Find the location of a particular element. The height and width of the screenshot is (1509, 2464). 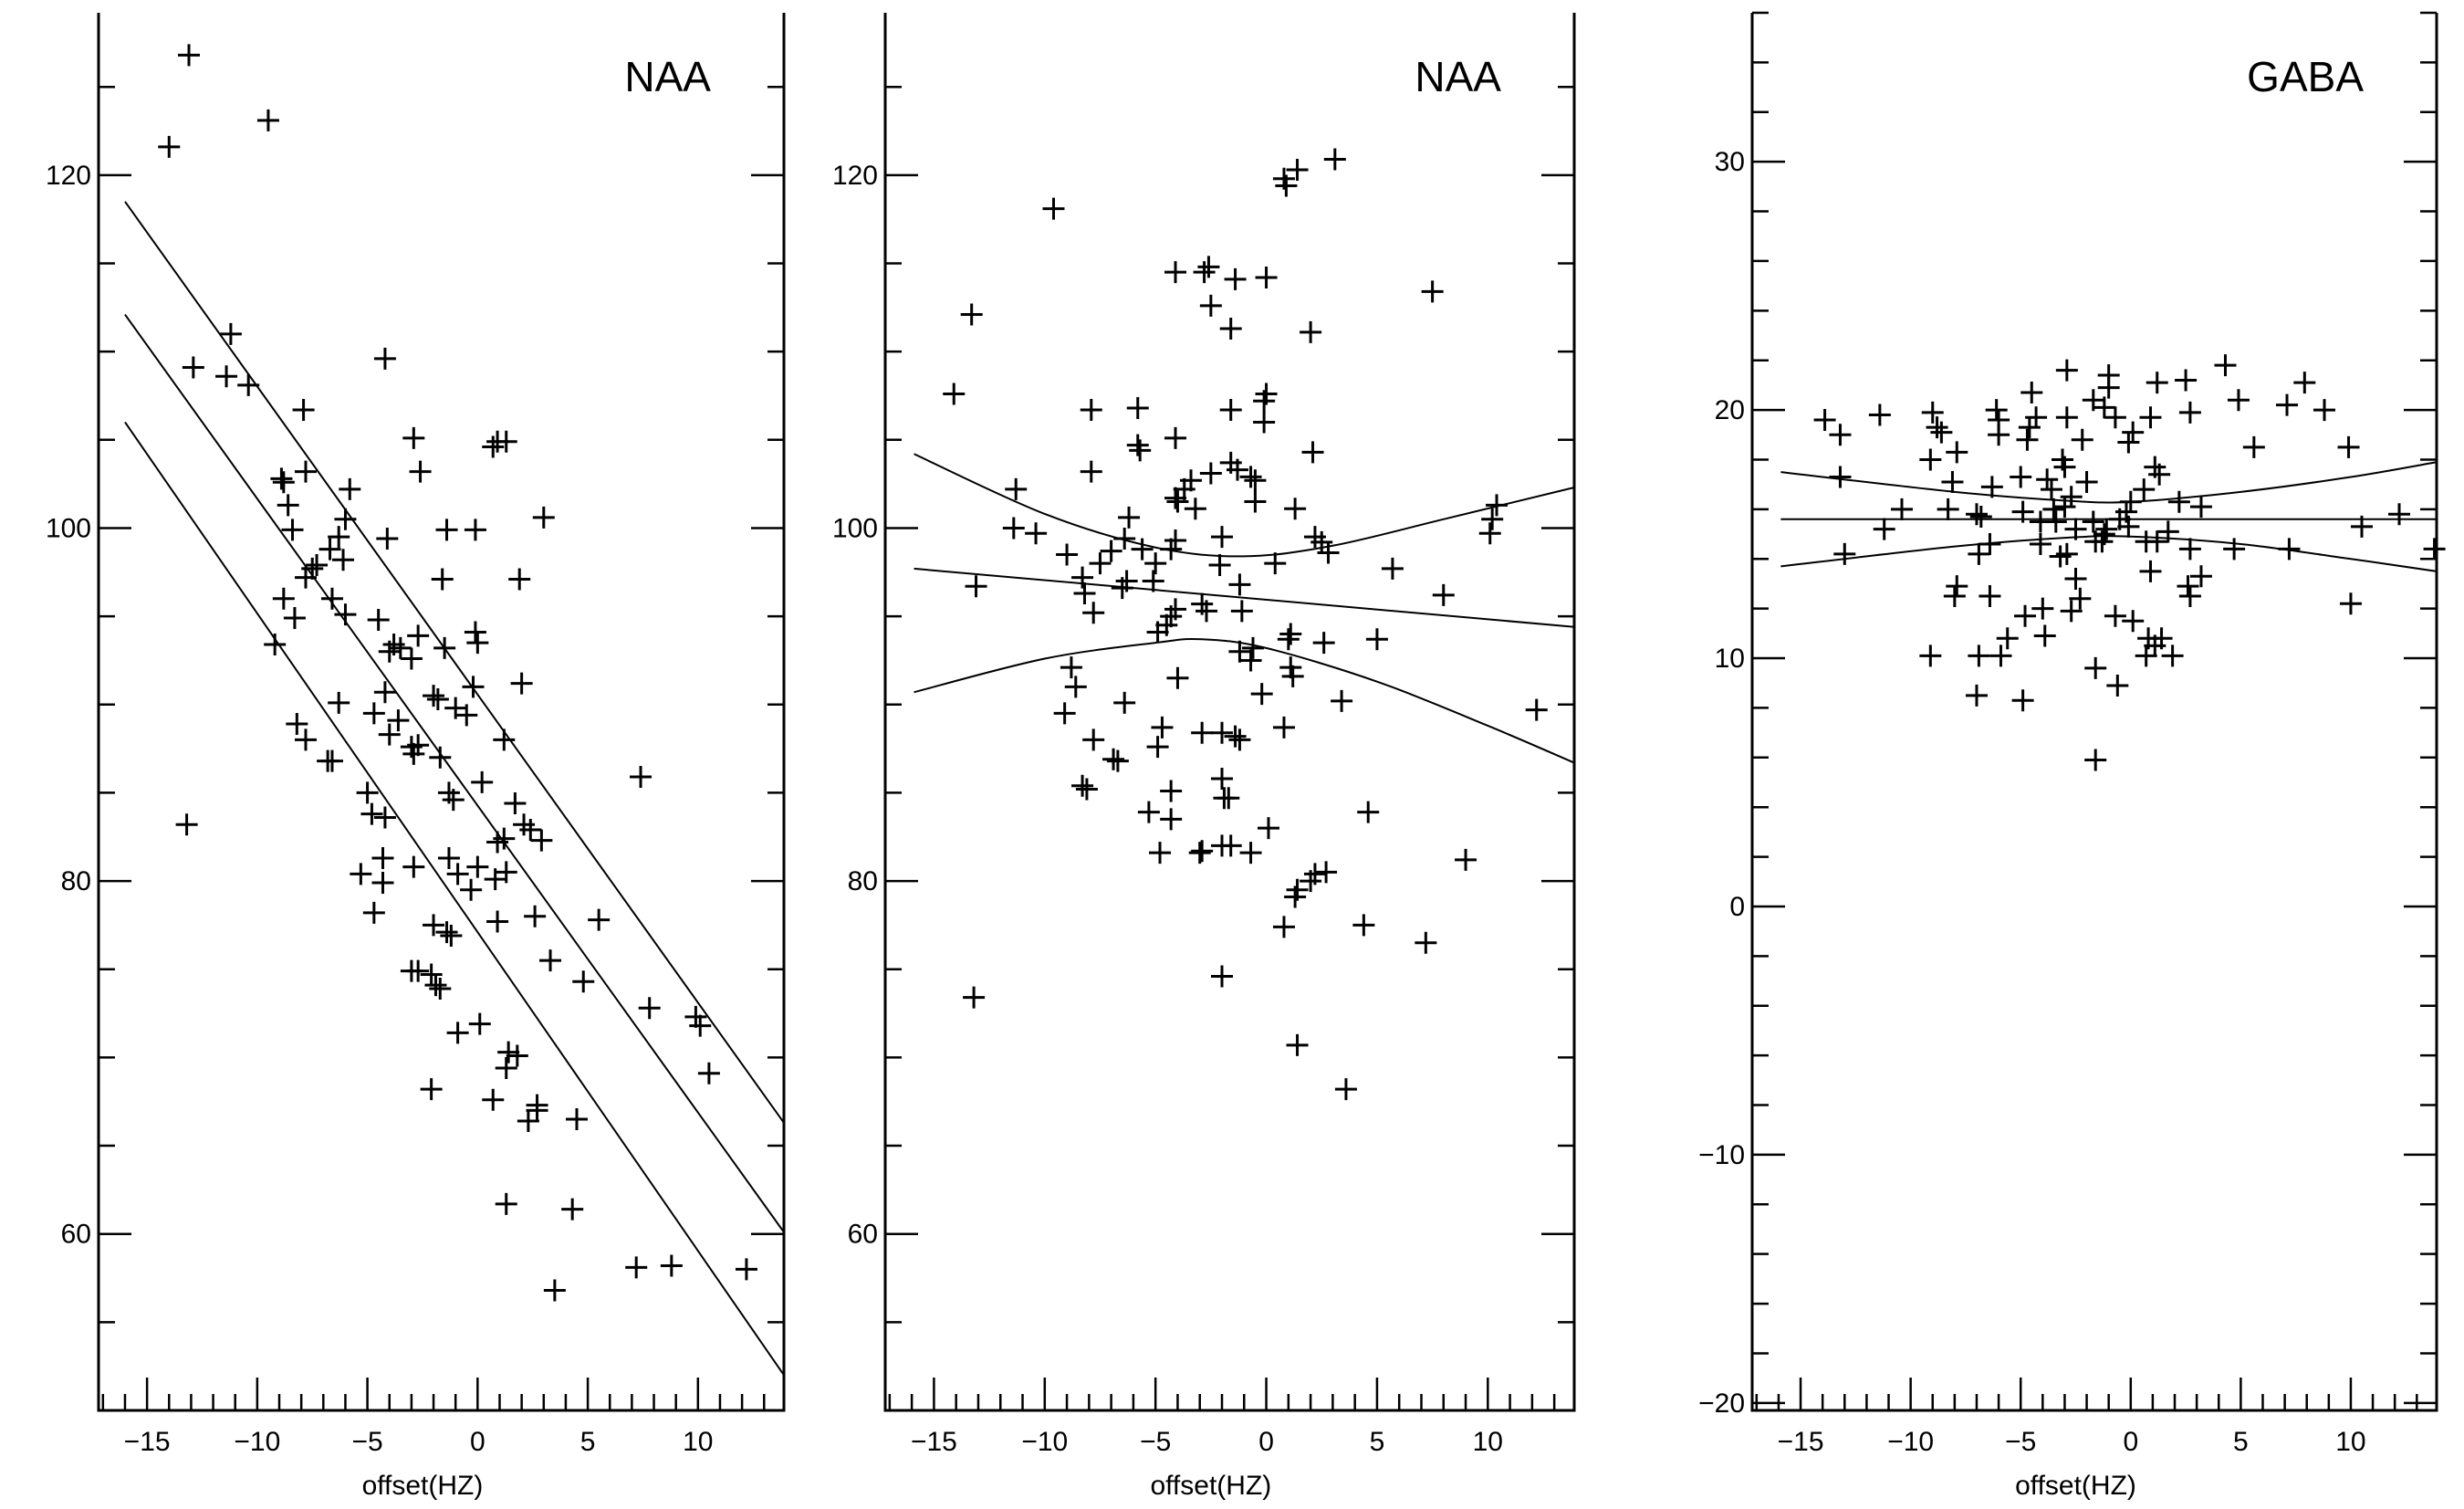

x-axis-label: offset(HZ) is located at coordinates (2075, 1486).